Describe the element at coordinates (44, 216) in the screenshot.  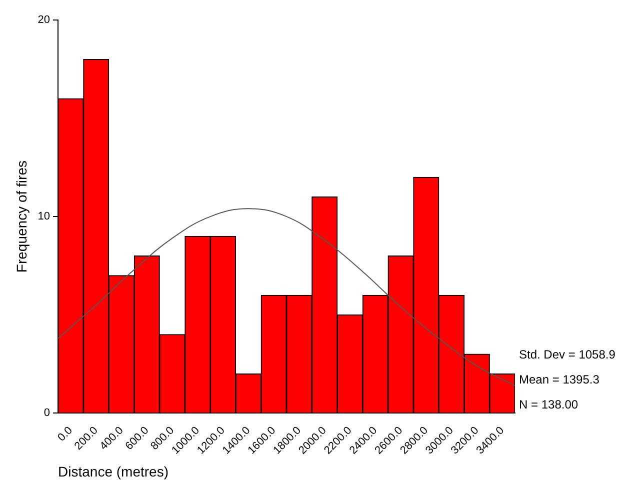
I see `y-tick-label: 10` at that location.